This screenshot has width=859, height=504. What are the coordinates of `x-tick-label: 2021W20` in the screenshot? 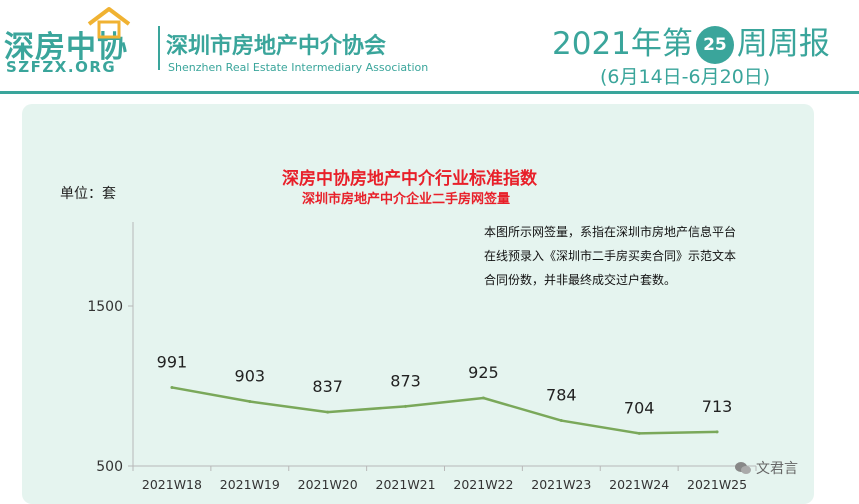 It's located at (328, 484).